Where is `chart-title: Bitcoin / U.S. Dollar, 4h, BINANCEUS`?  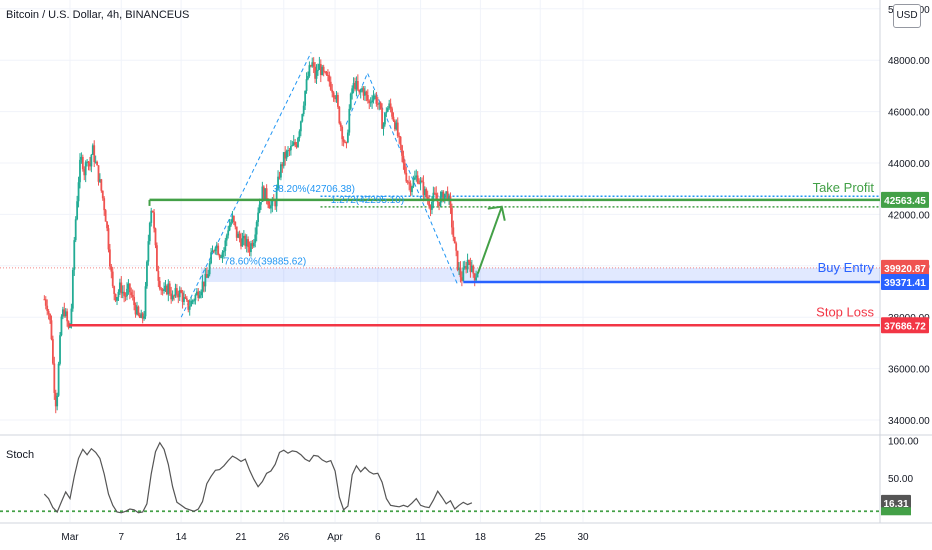
chart-title: Bitcoin / U.S. Dollar, 4h, BINANCEUS is located at coordinates (98, 15).